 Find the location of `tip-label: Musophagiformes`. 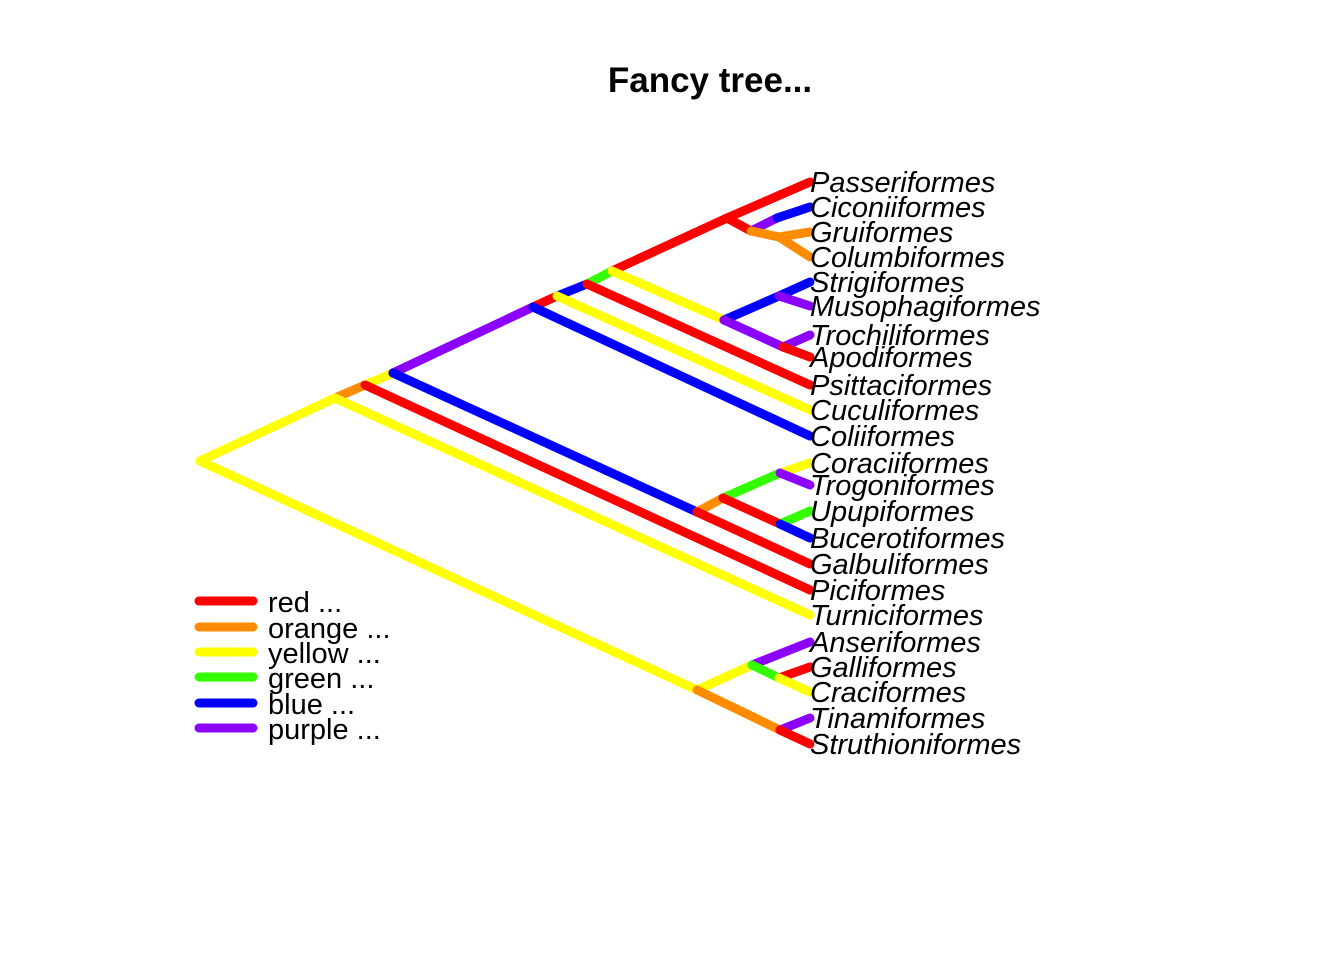

tip-label: Musophagiformes is located at coordinates (925, 307).